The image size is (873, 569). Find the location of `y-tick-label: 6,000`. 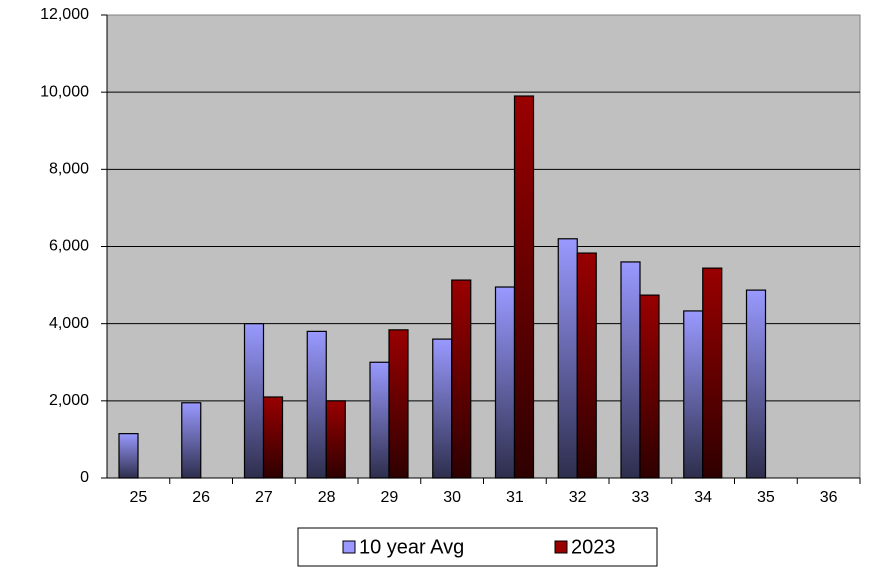

y-tick-label: 6,000 is located at coordinates (69, 246).